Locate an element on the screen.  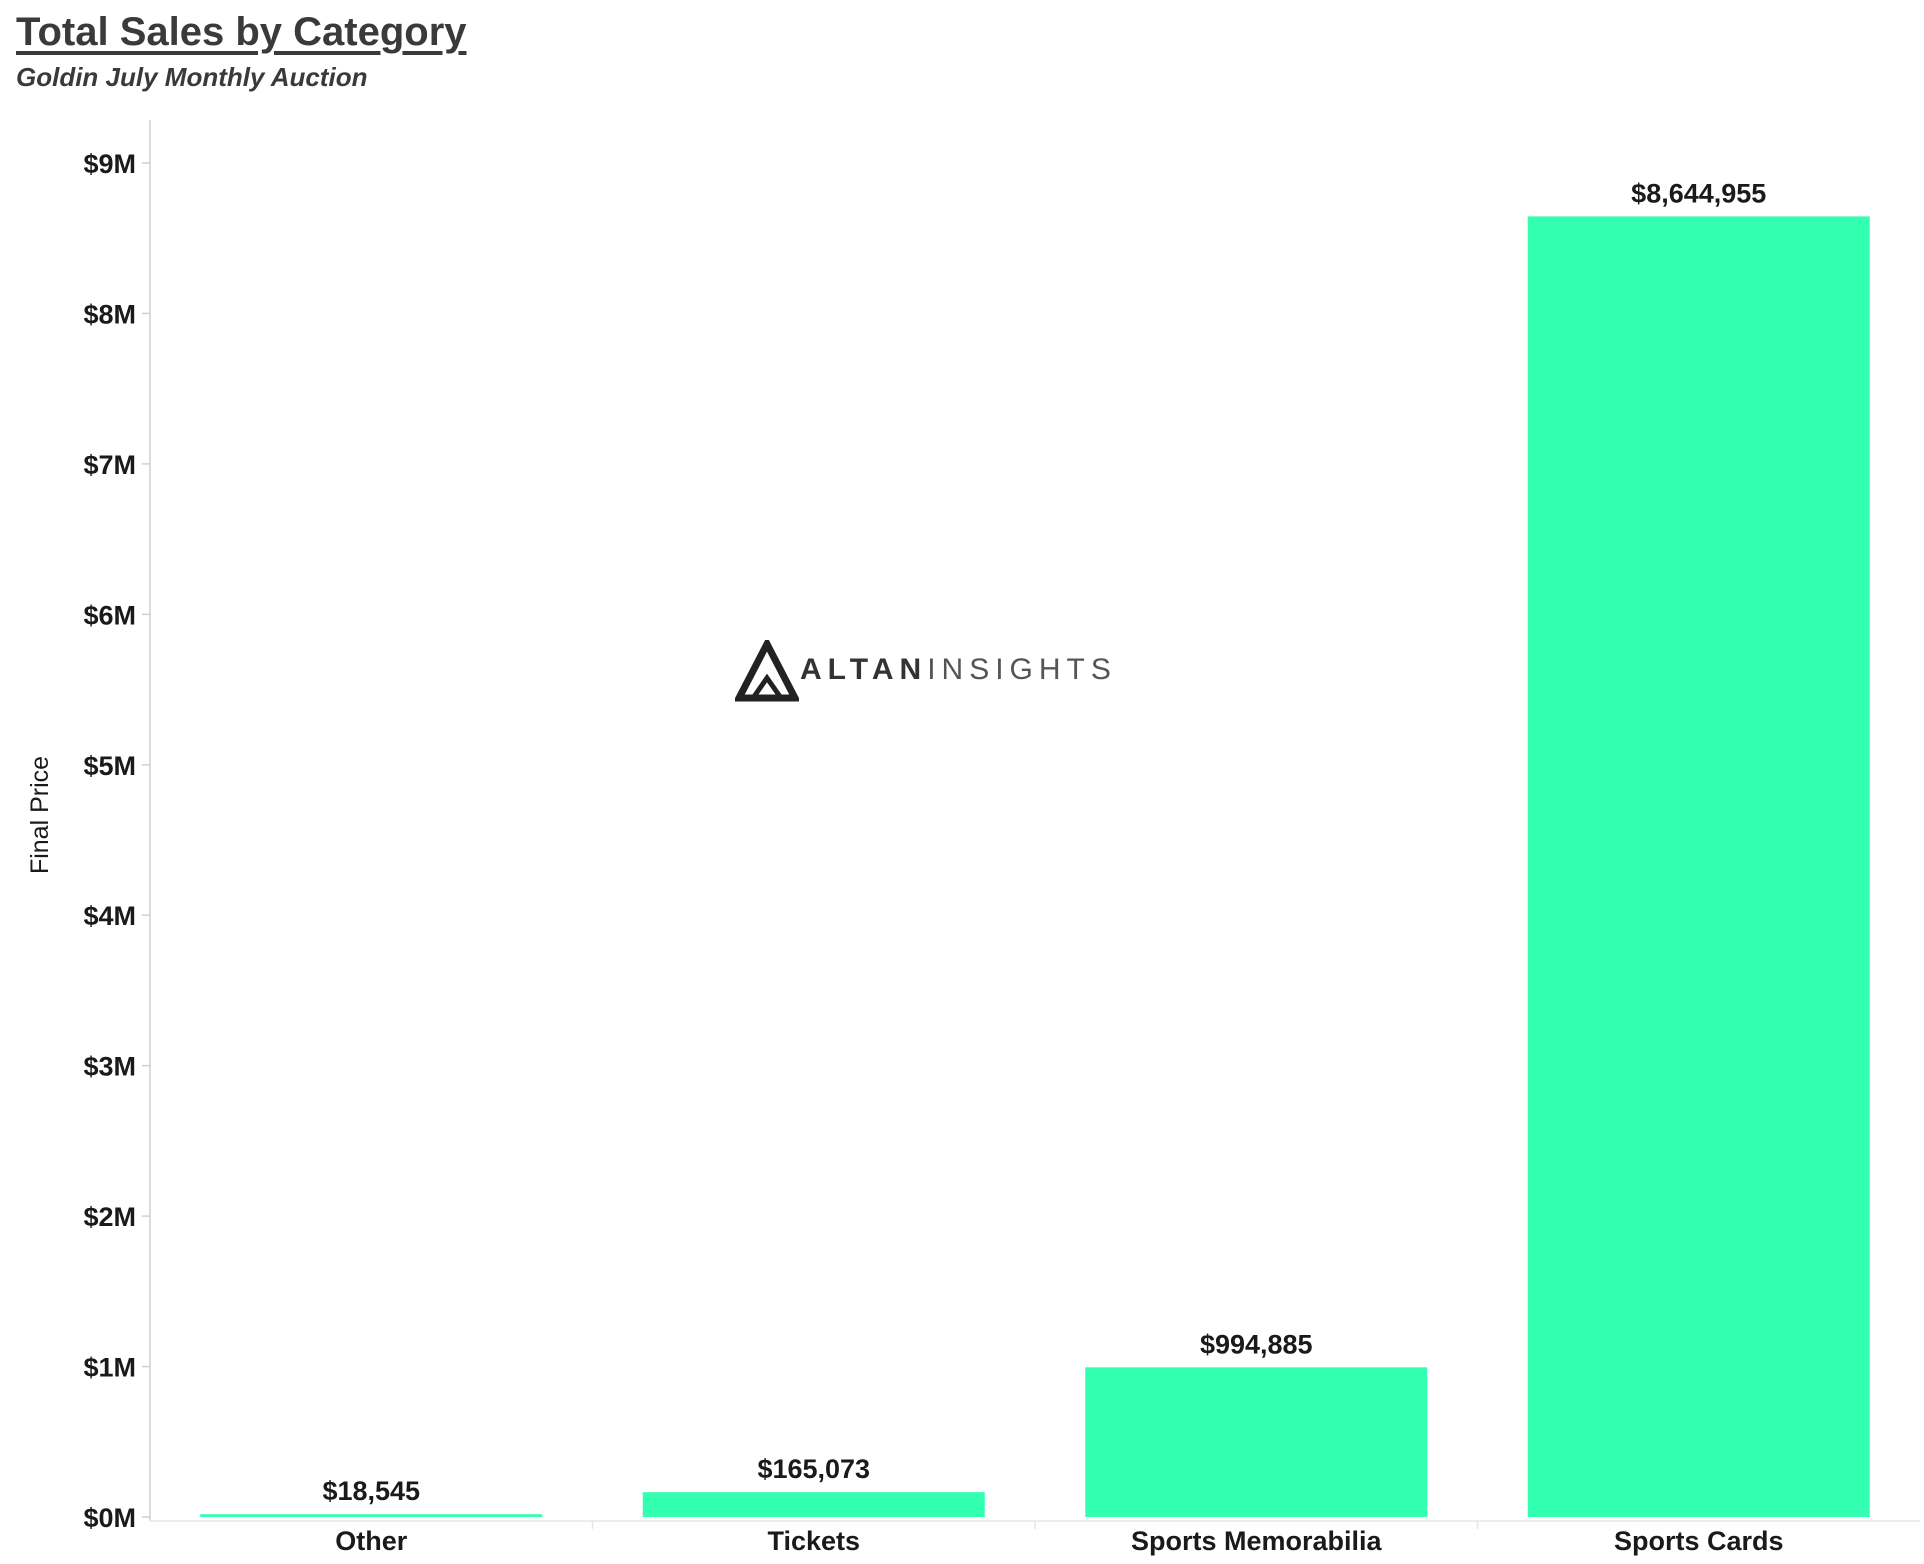
watermark-text: ALTANINSIGHTS is located at coordinates (958, 670).